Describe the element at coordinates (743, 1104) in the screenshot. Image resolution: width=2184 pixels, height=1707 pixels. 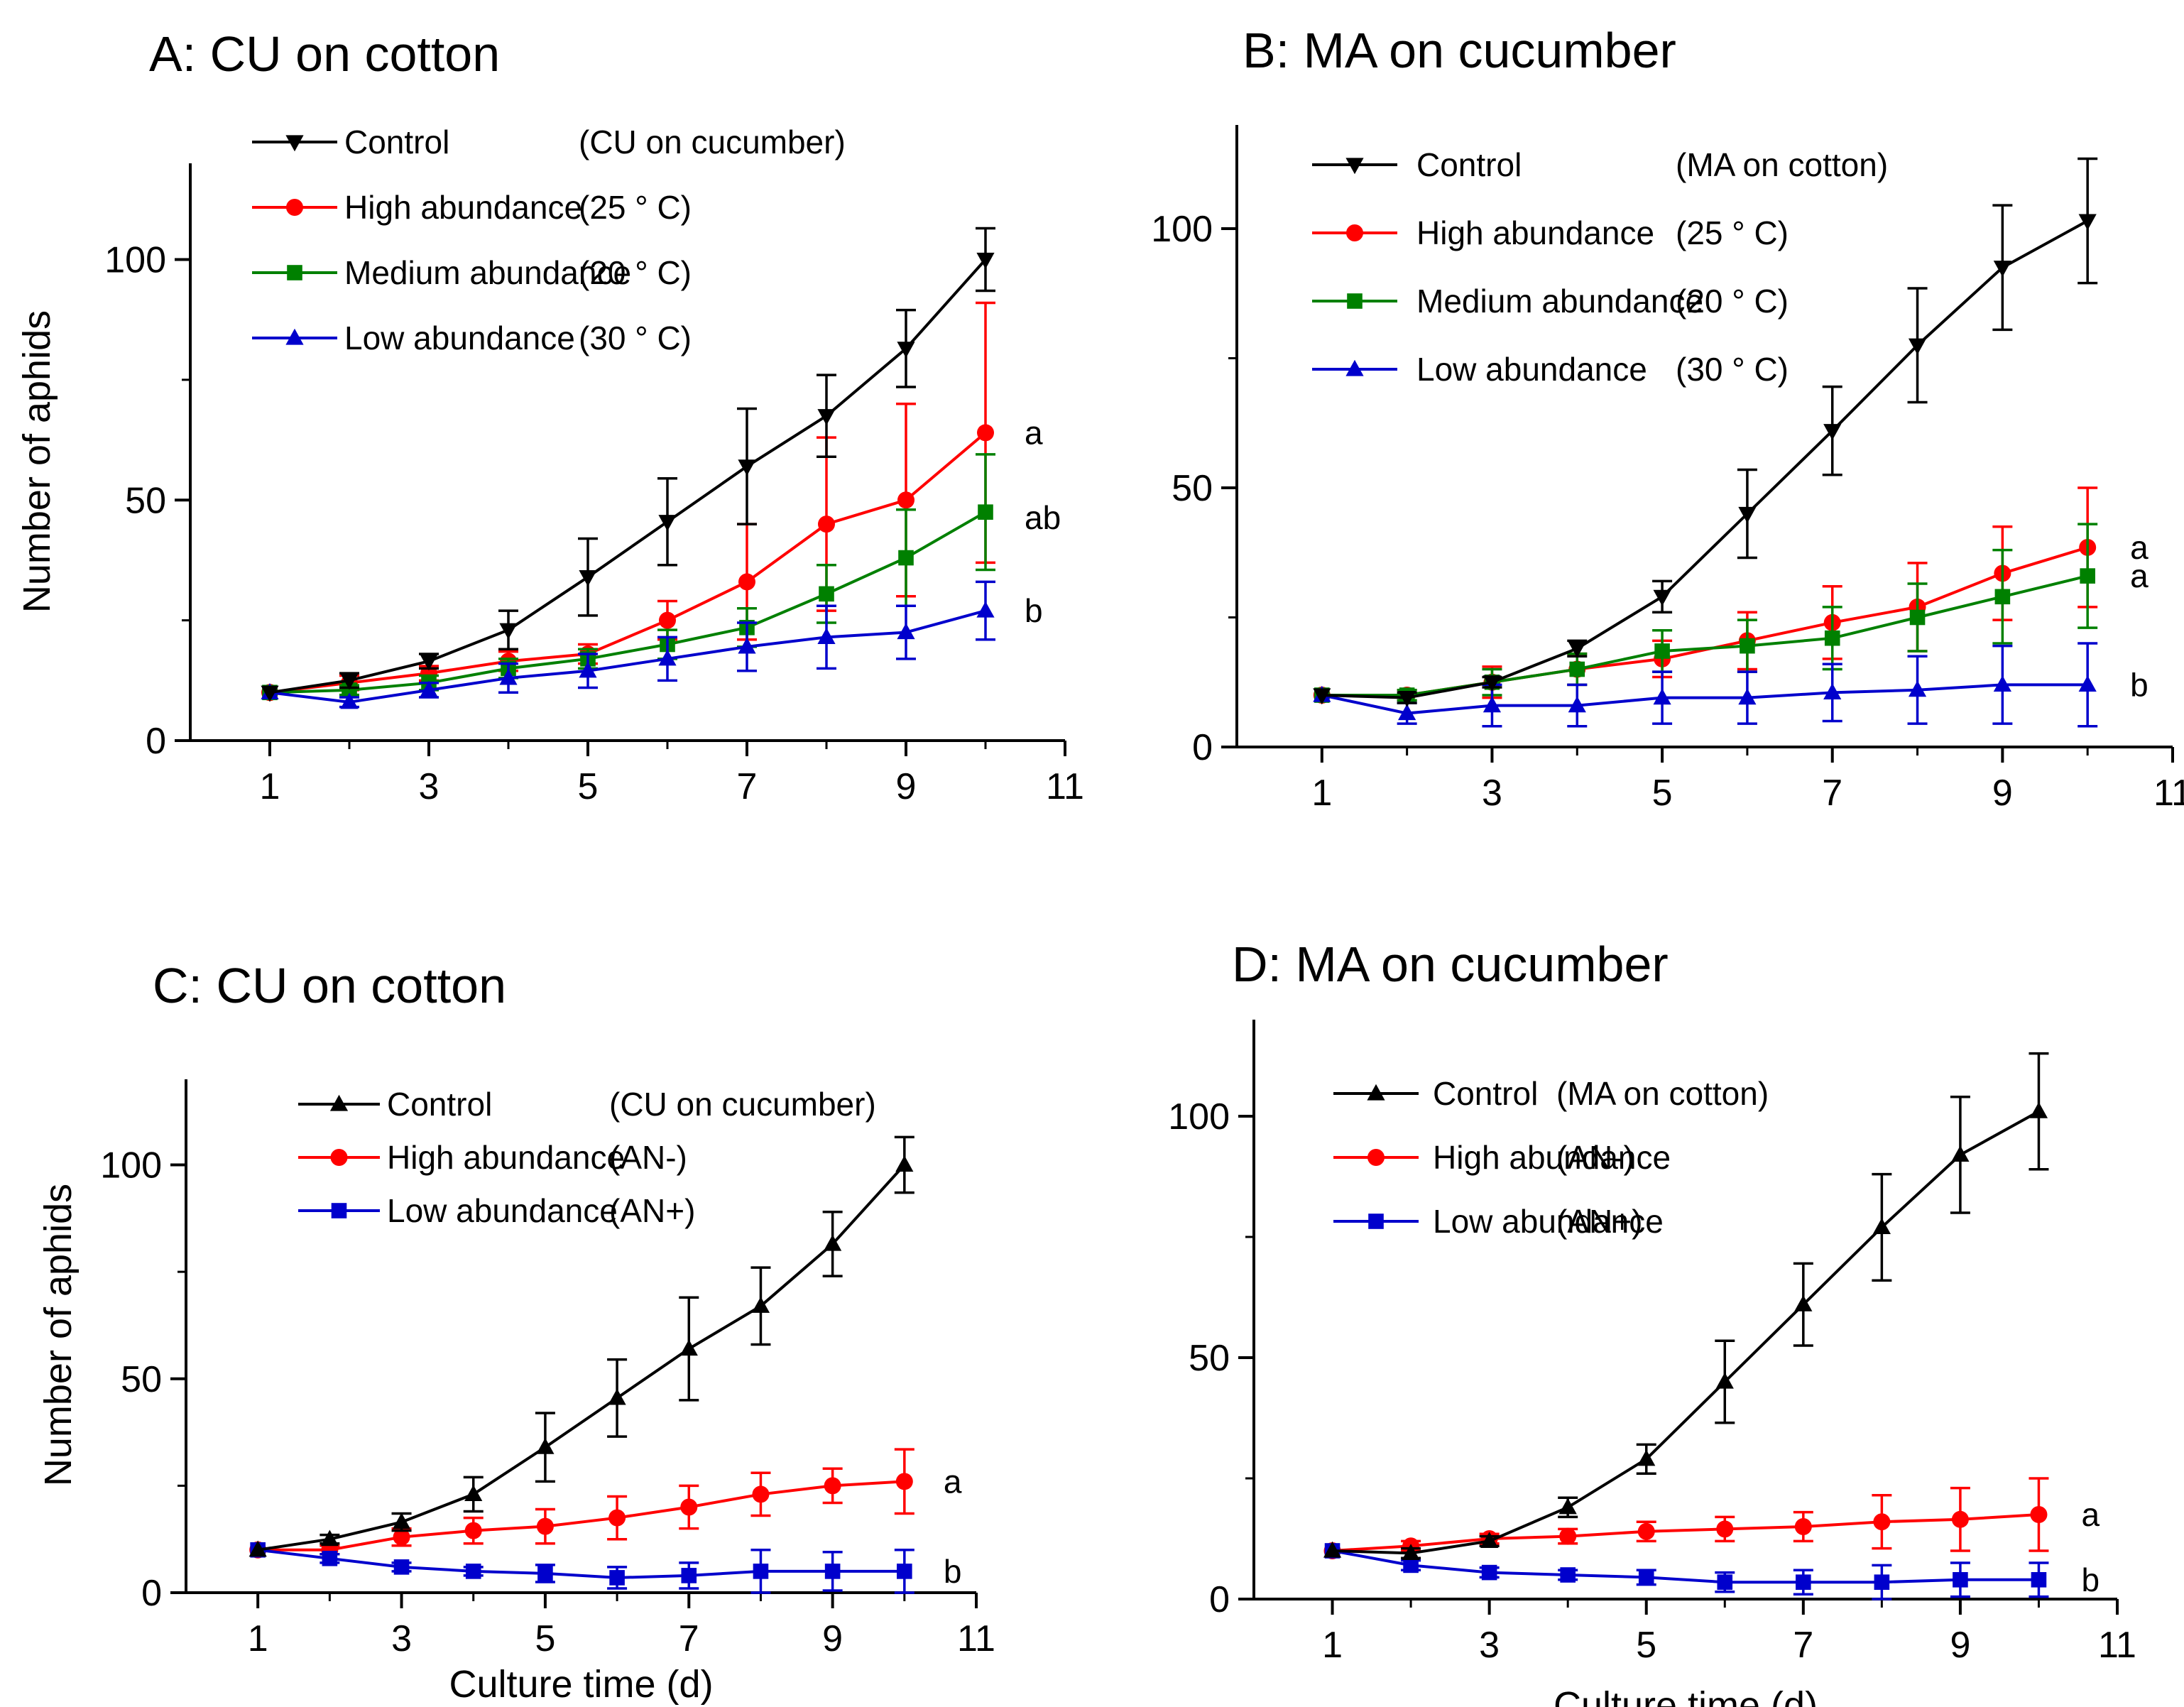
I see `legend-condition: (CU on cucumber)` at that location.